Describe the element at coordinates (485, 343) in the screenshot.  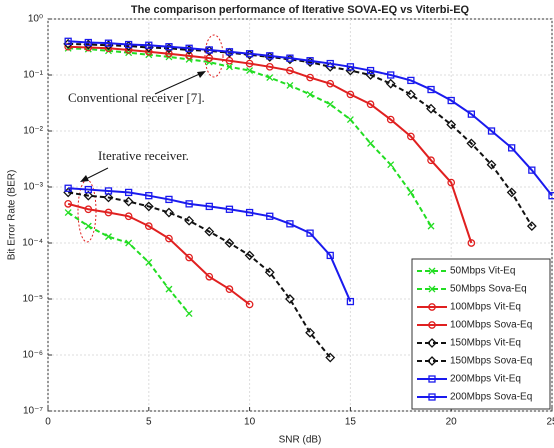
I see `legend-label: 150Mbps Vit-Eq` at that location.